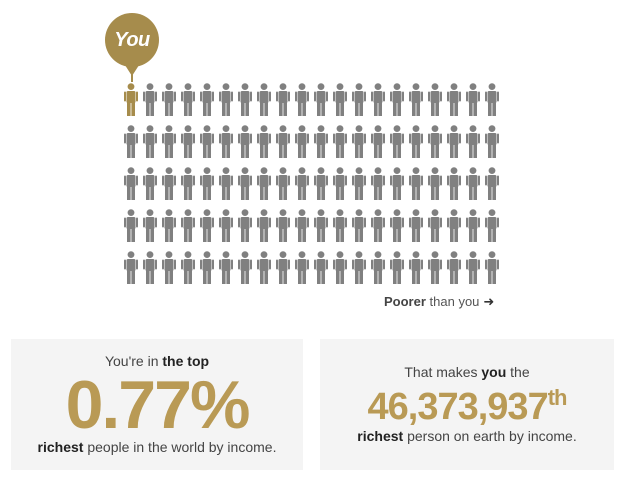 The image size is (629, 483). I want to click on percent-outro-text: people in the world by income., so click(182, 447).